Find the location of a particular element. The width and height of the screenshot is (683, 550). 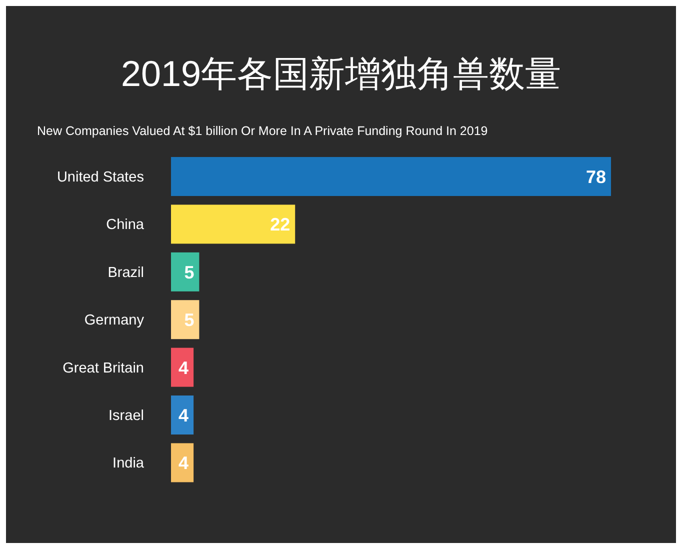

data-label: 22 is located at coordinates (280, 224).